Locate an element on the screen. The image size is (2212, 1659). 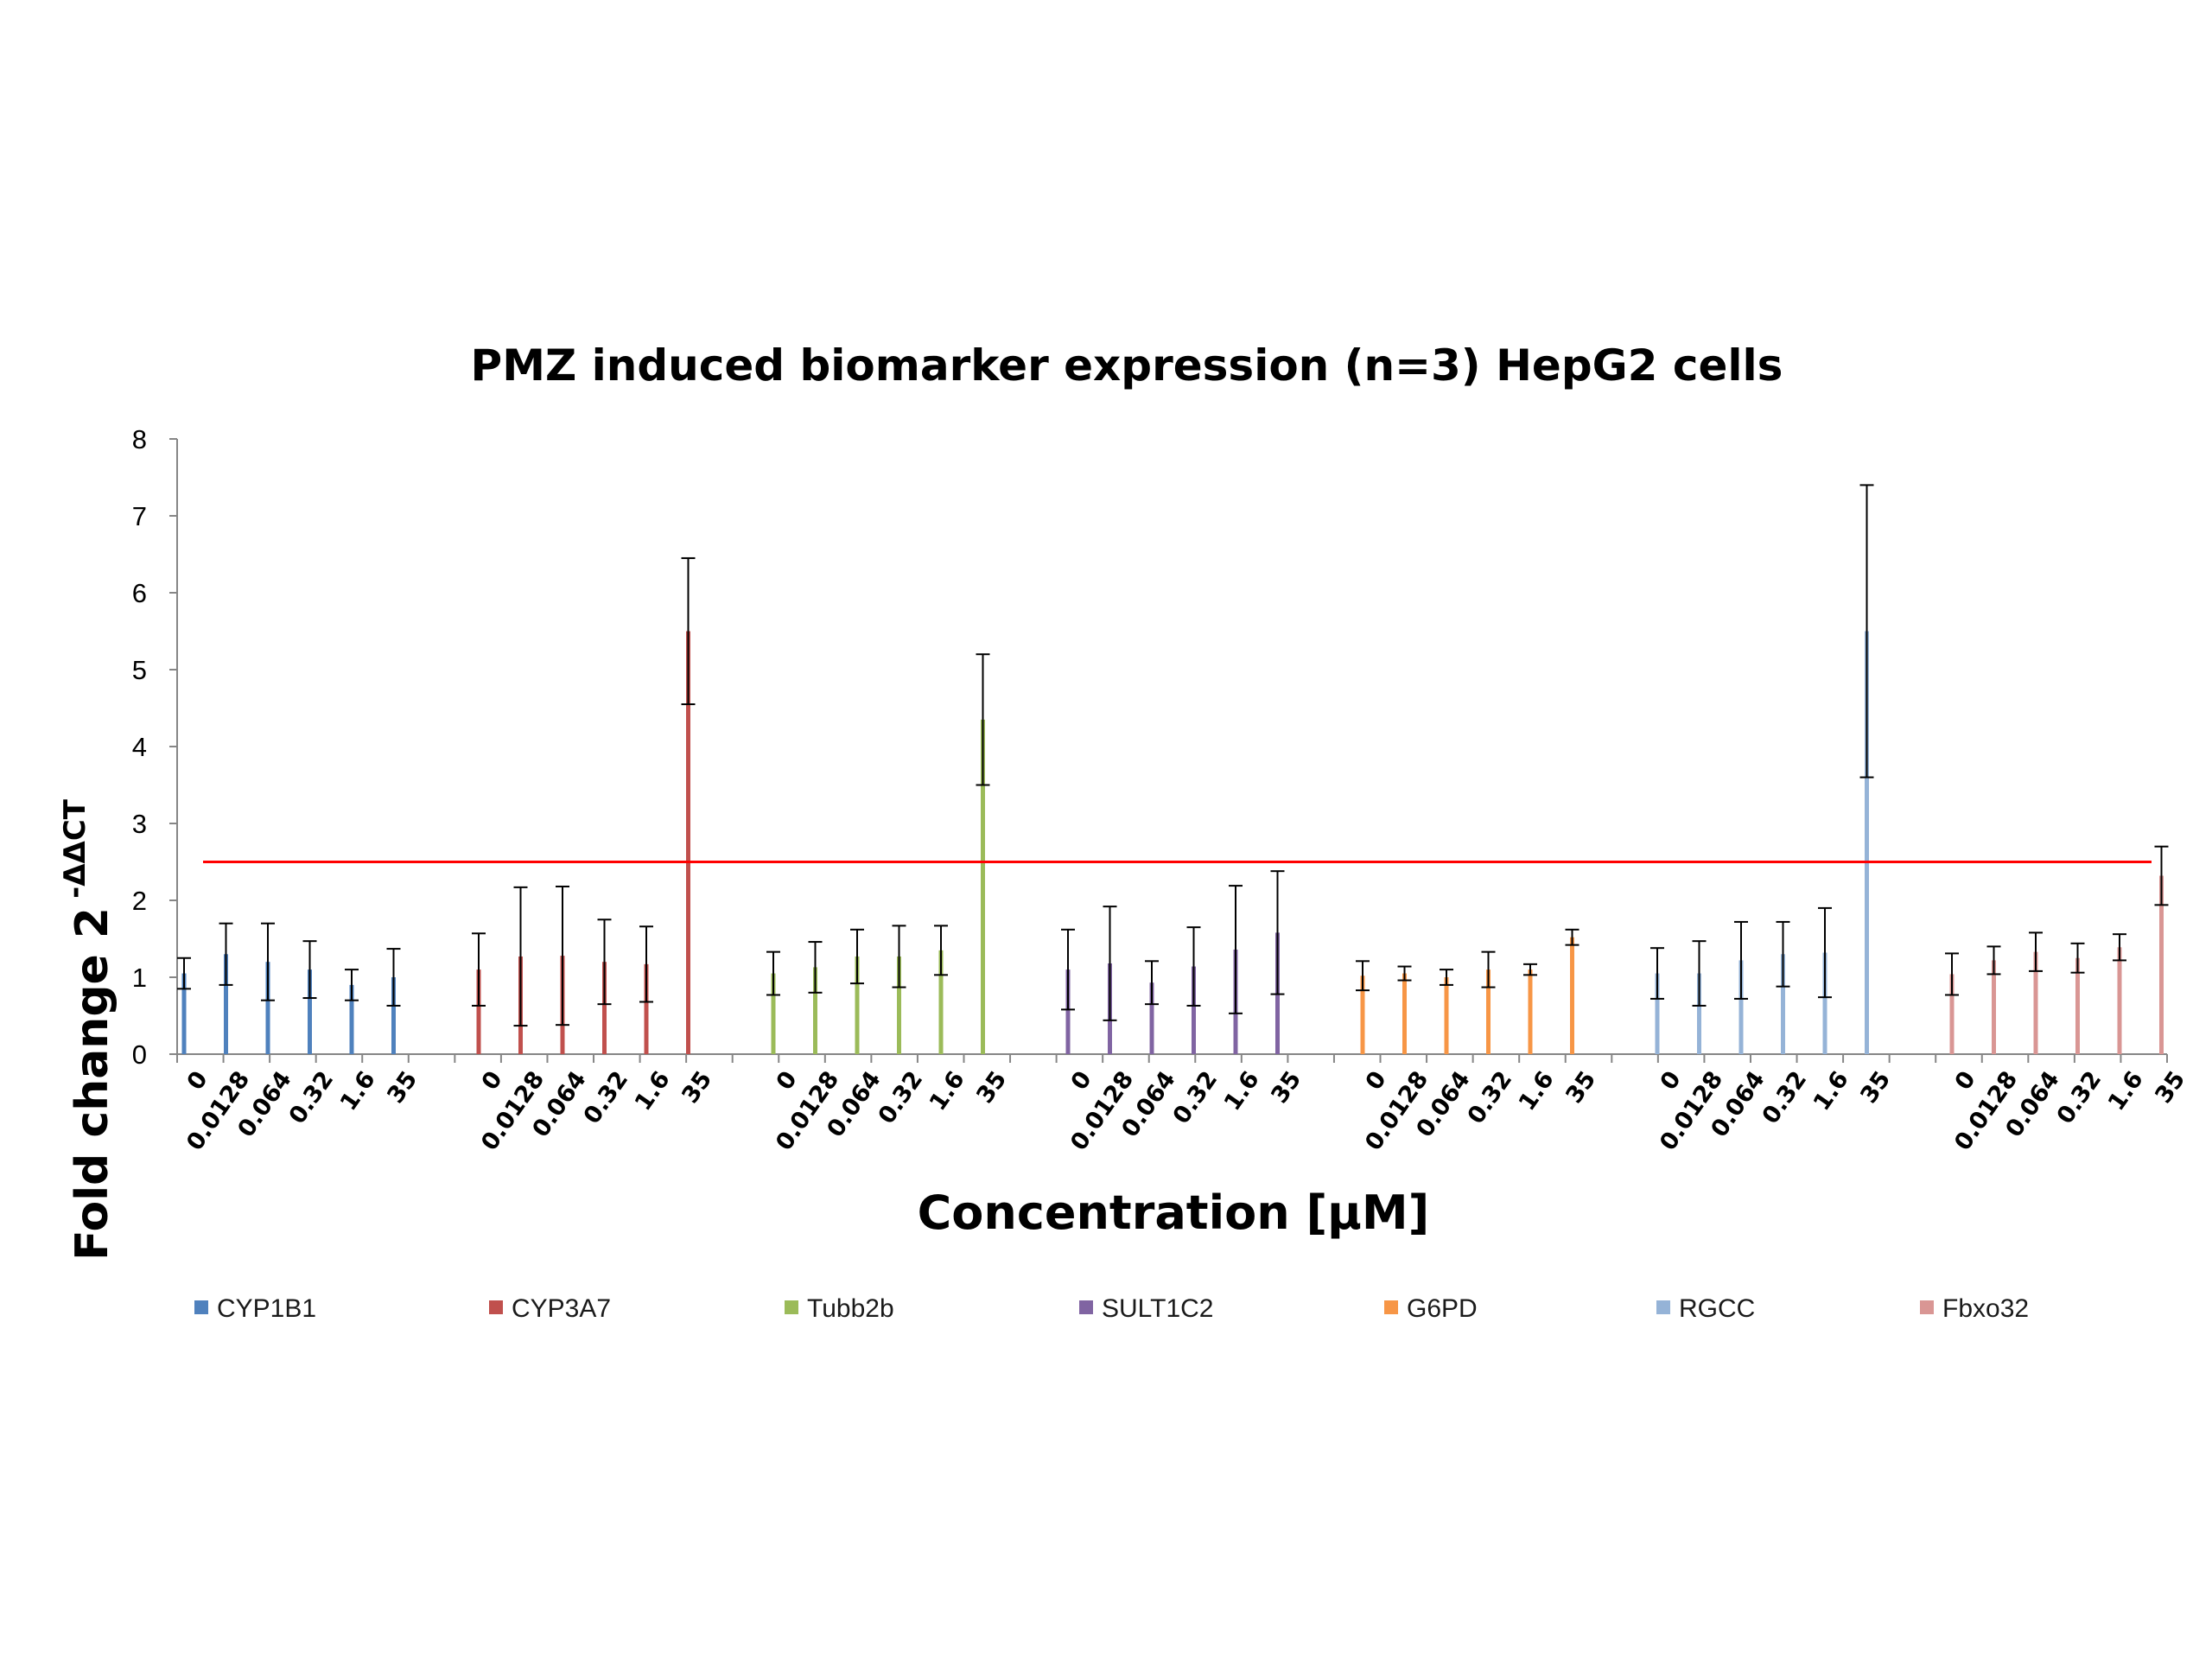
legend-label: CYP1B1 is located at coordinates (266, 1308).